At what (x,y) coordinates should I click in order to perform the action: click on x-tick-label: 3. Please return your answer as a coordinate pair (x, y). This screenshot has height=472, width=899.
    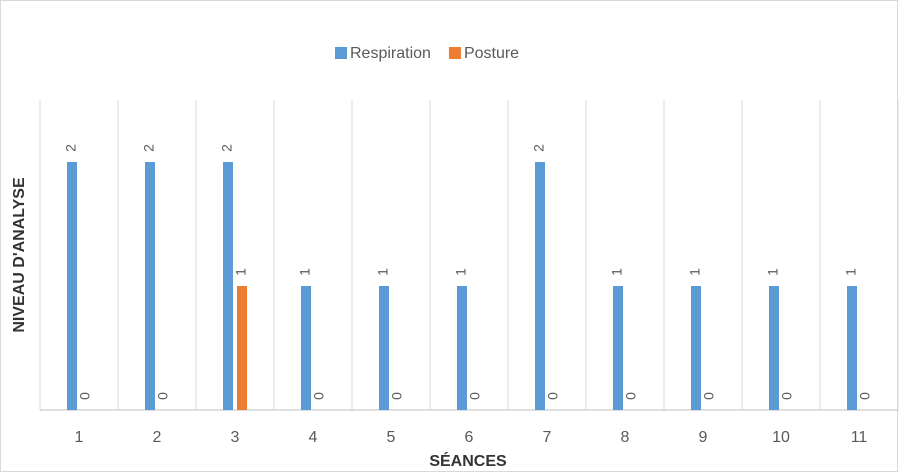
    Looking at the image, I should click on (235, 437).